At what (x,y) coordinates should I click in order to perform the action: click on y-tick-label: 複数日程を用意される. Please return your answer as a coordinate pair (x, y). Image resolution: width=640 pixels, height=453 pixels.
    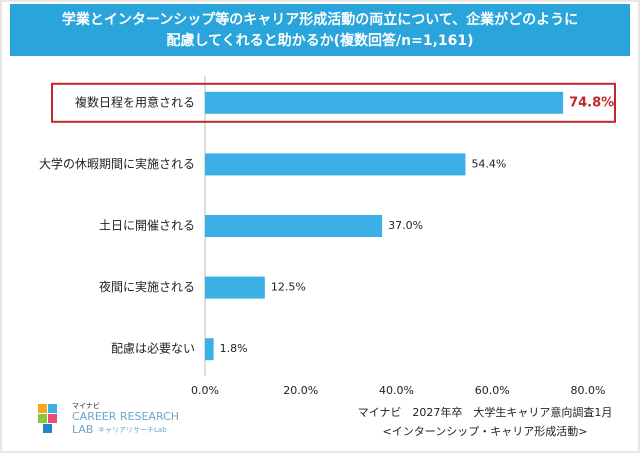
    Looking at the image, I should click on (135, 101).